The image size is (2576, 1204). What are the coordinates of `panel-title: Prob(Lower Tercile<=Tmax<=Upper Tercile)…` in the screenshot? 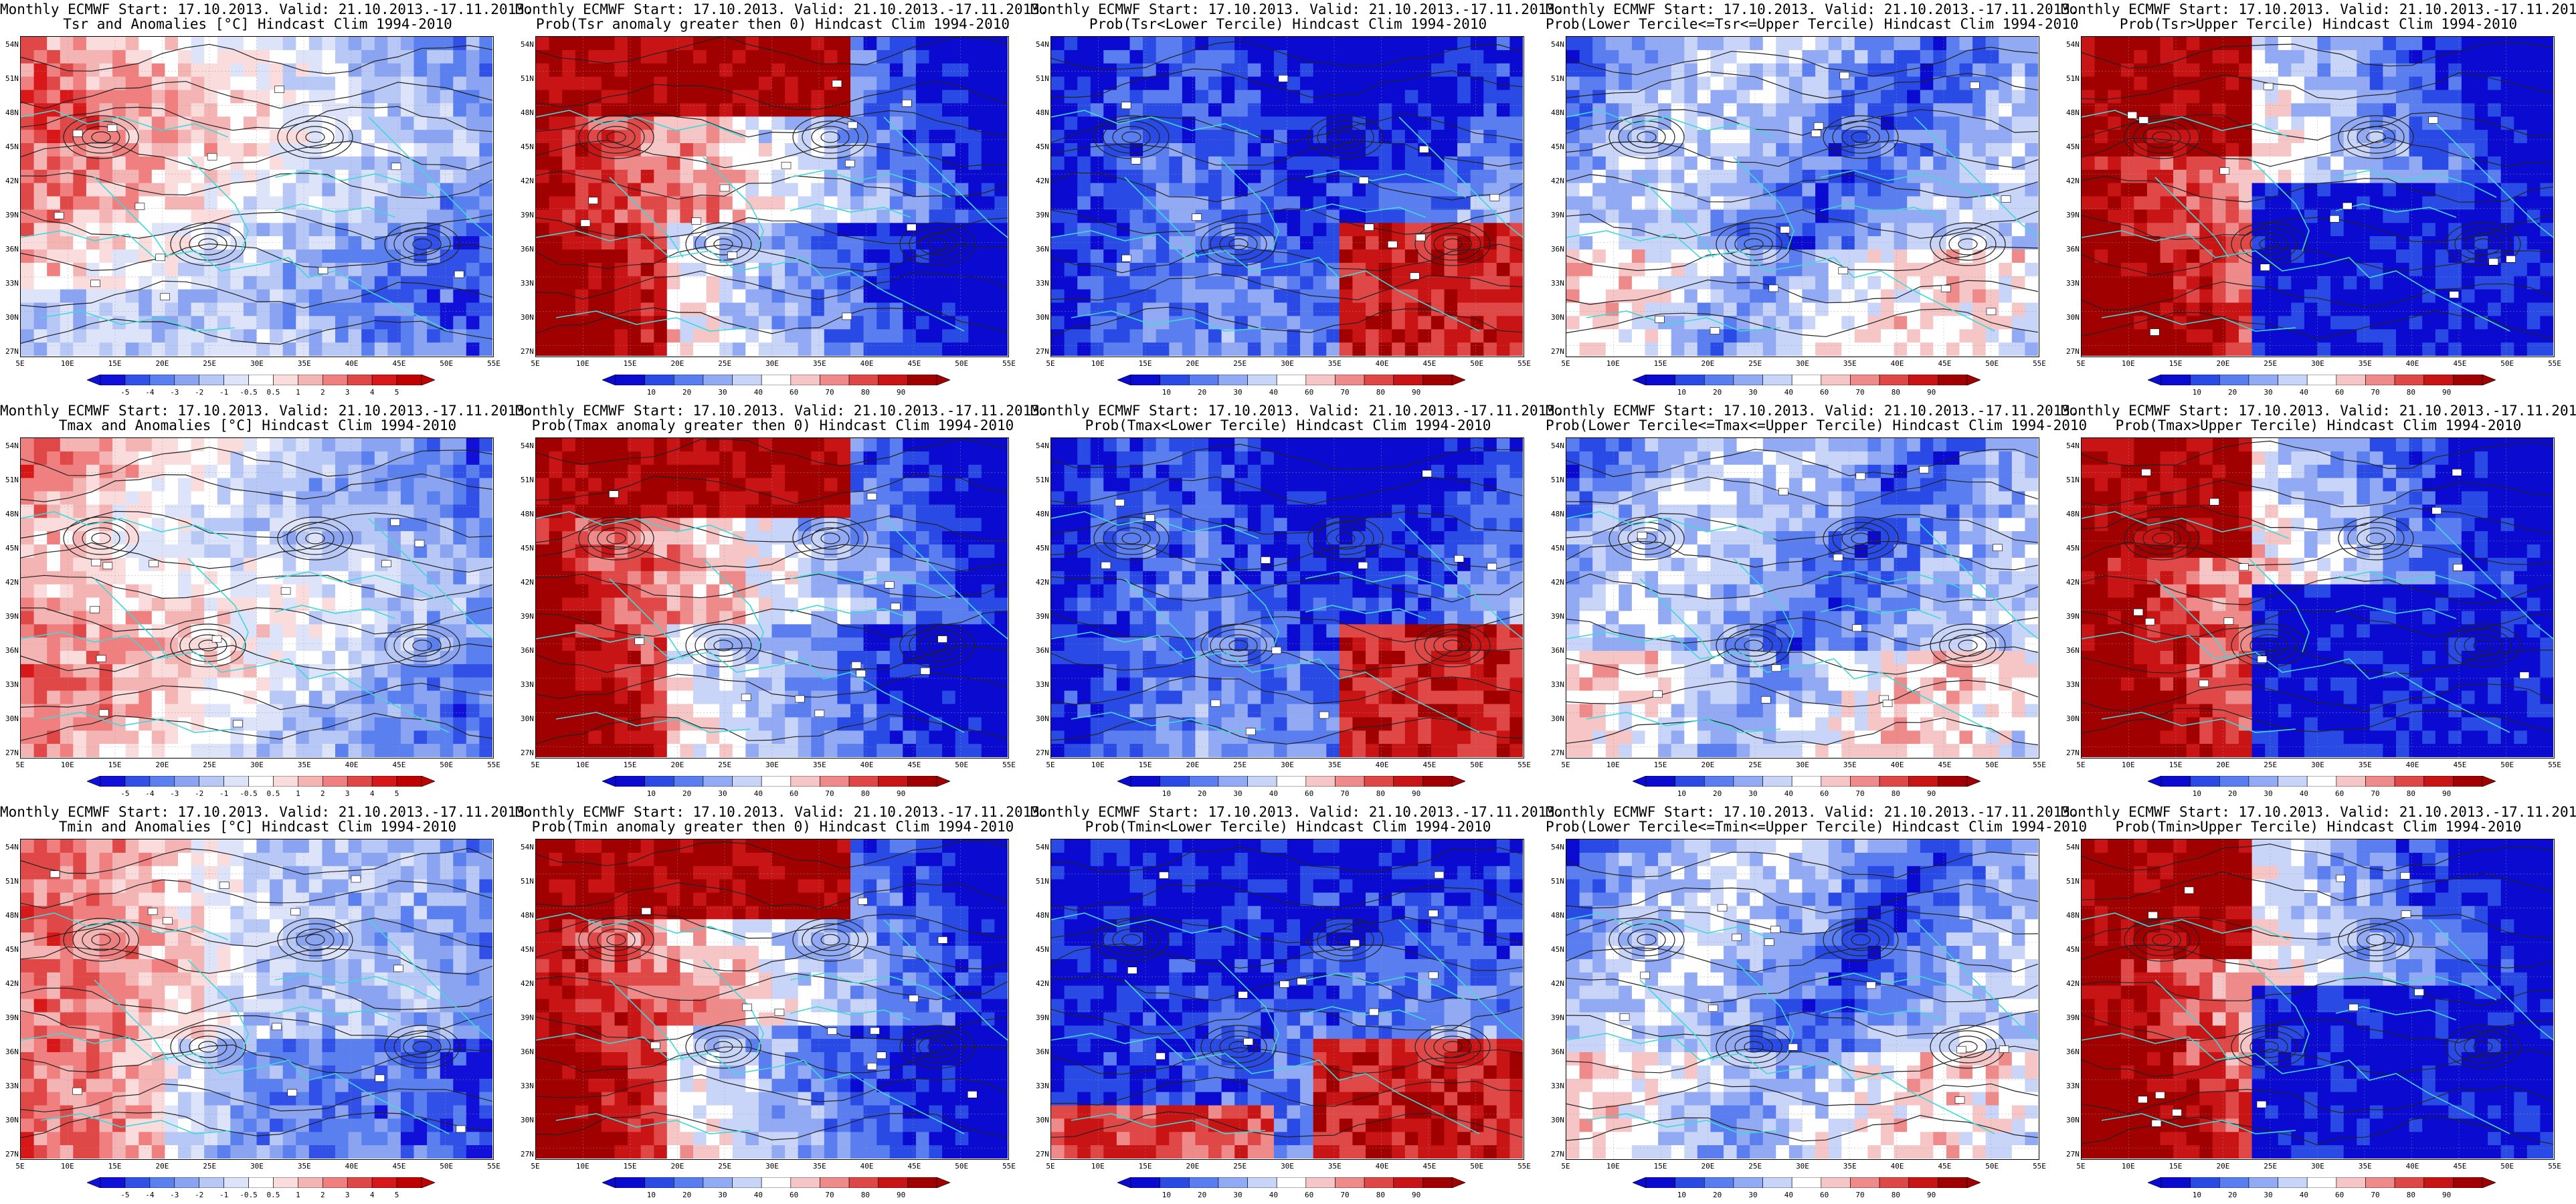 It's located at (1817, 425).